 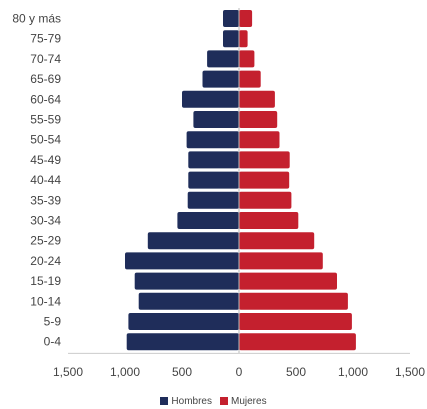 What do you see at coordinates (45, 140) in the screenshot?
I see `category-label: 50-54` at bounding box center [45, 140].